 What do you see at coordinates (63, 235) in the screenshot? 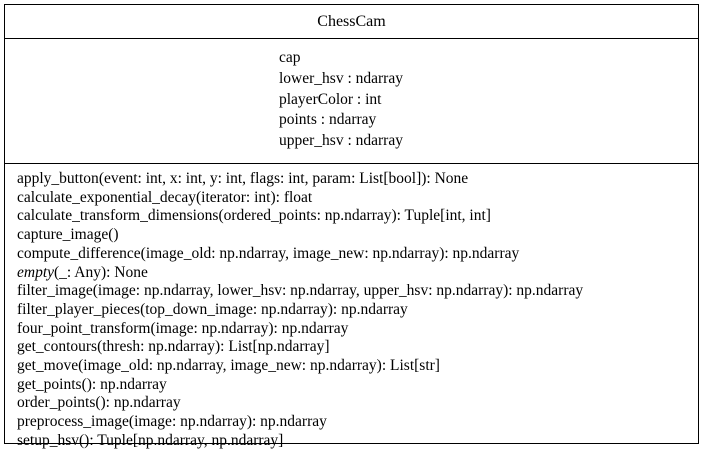
I see `method-name: capture_image` at bounding box center [63, 235].